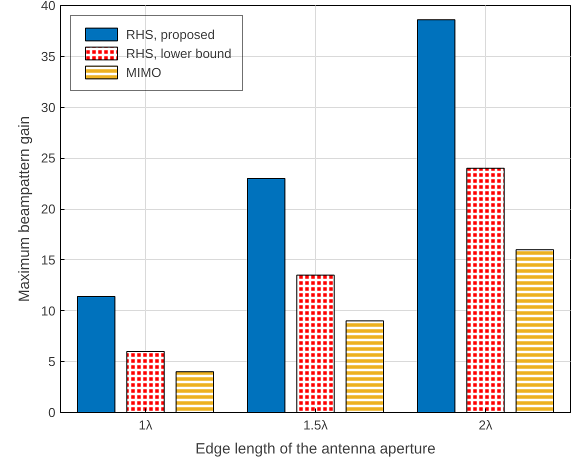  I want to click on y-tick-label: 5, so click(52, 362).